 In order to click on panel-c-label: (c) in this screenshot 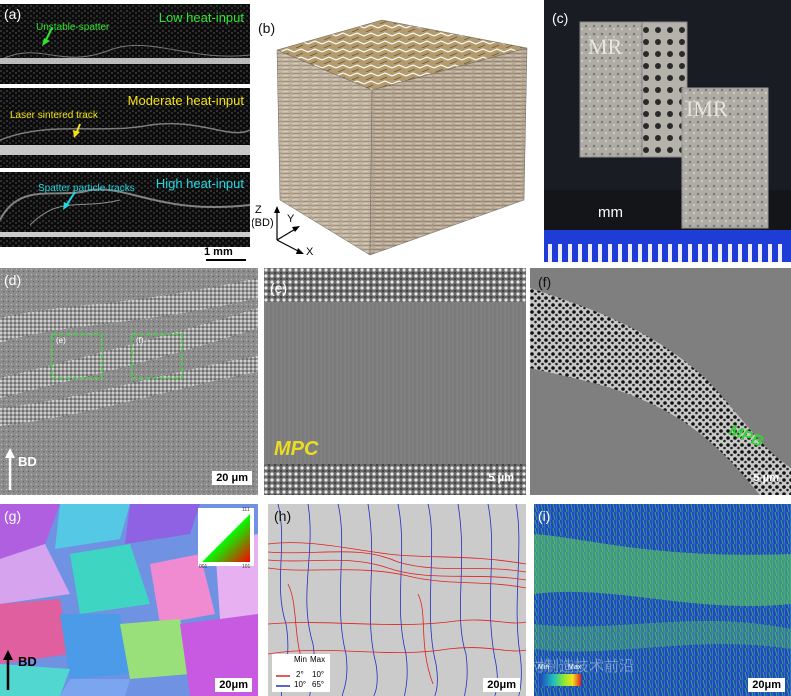, I will do `click(560, 18)`.